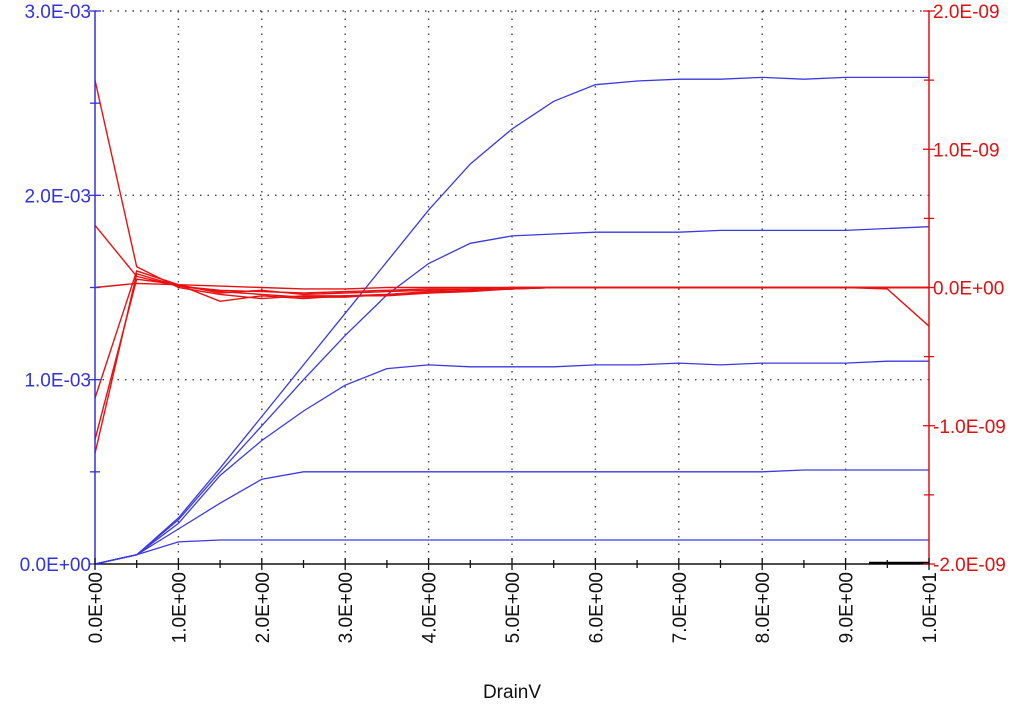 The width and height of the screenshot is (1036, 704). I want to click on x-axis-tick-label: 1.0E+00, so click(179, 607).